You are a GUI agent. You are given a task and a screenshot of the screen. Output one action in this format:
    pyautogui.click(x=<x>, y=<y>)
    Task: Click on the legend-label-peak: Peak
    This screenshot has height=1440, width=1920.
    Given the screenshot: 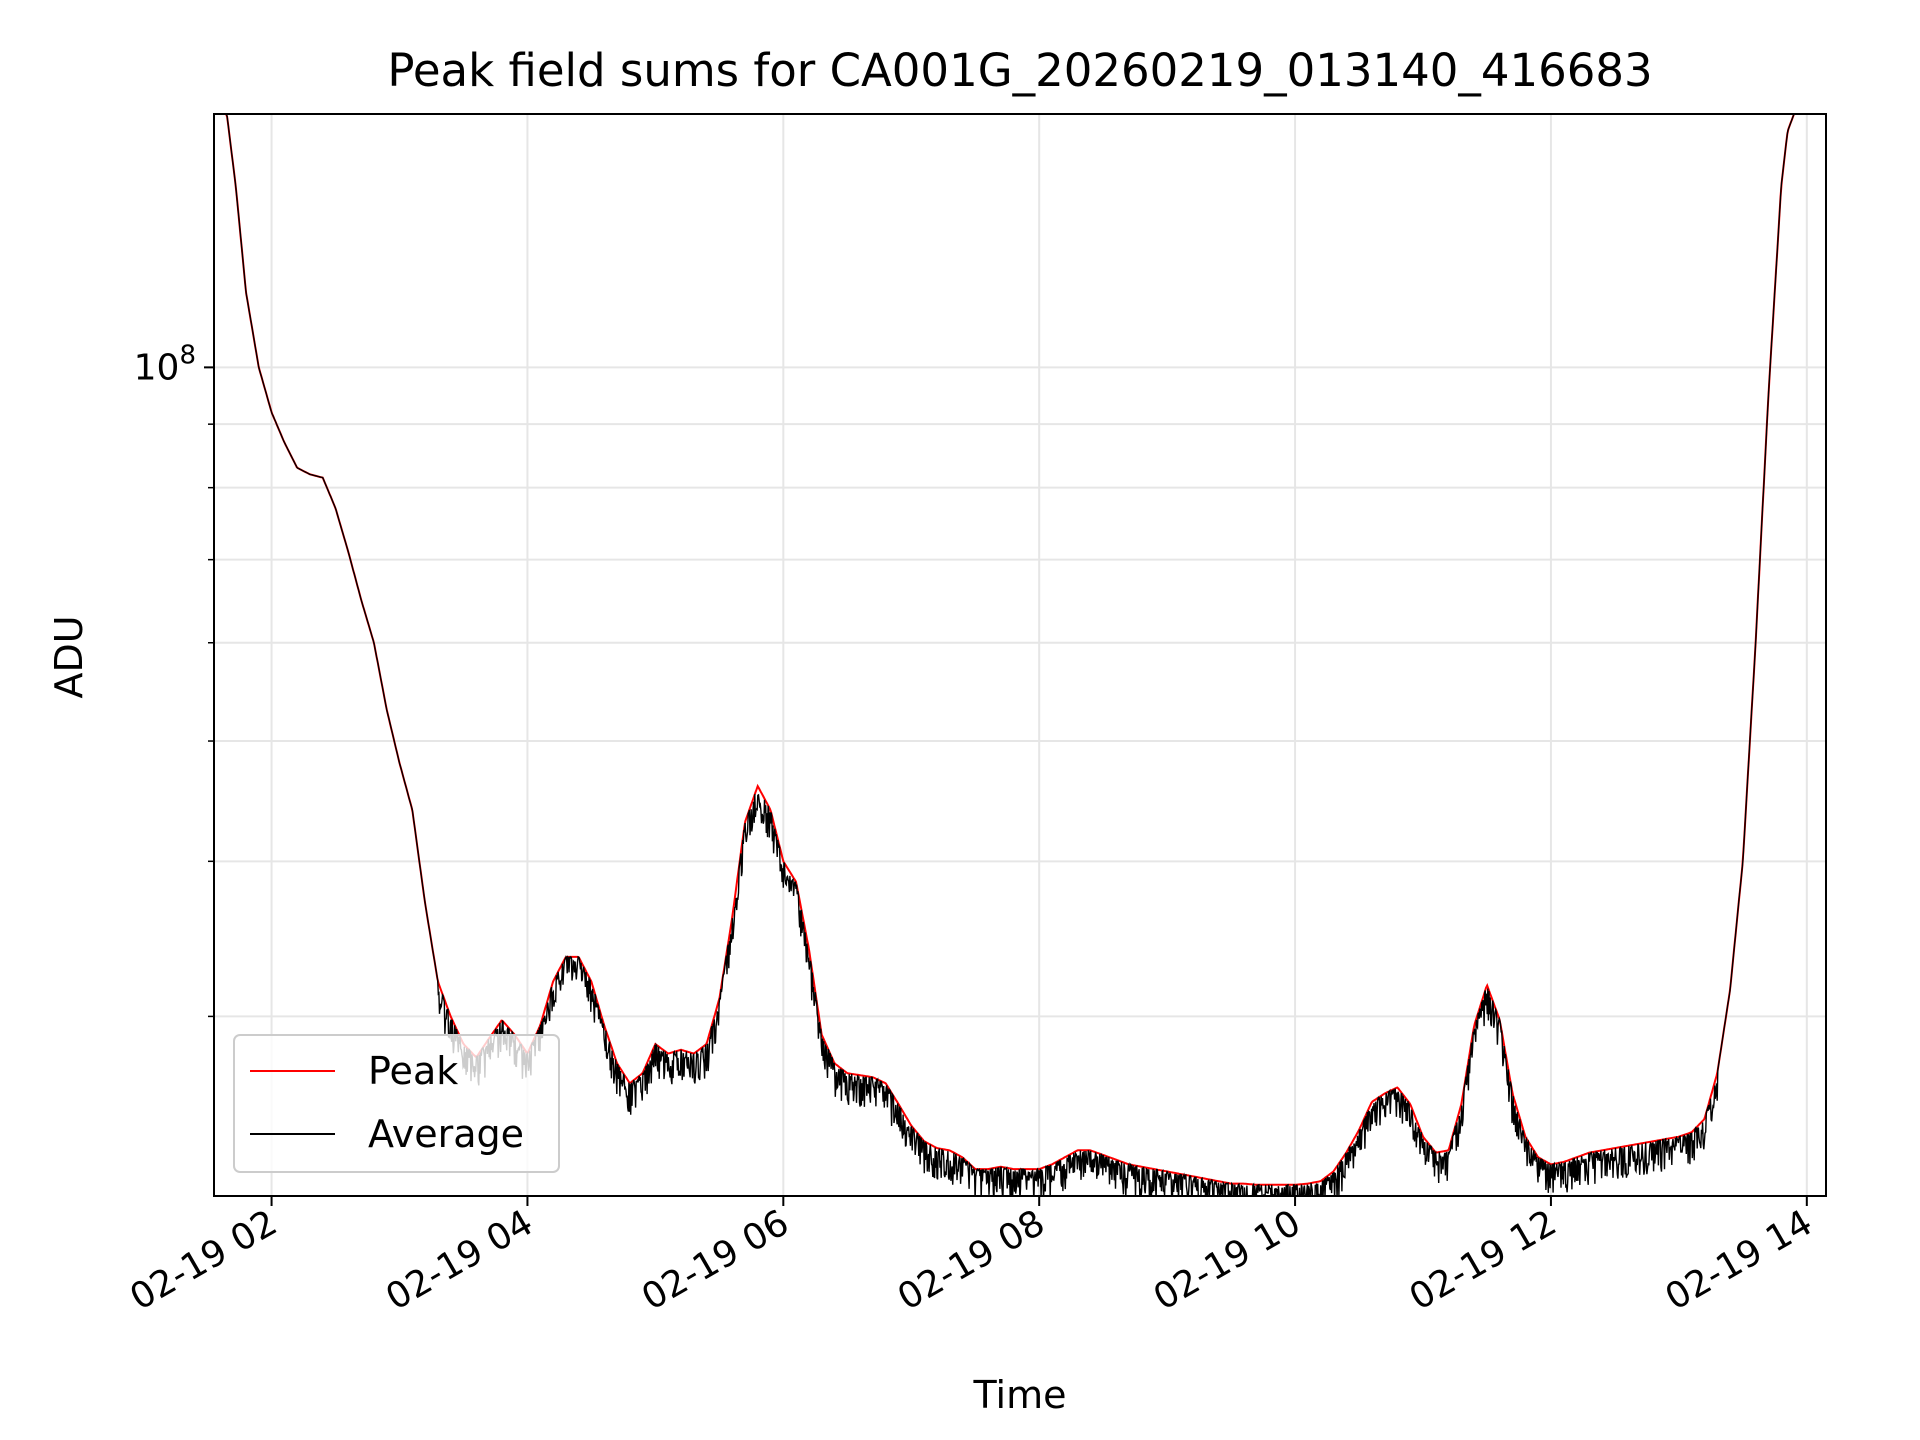 What is the action you would take?
    pyautogui.click(x=413, y=1071)
    